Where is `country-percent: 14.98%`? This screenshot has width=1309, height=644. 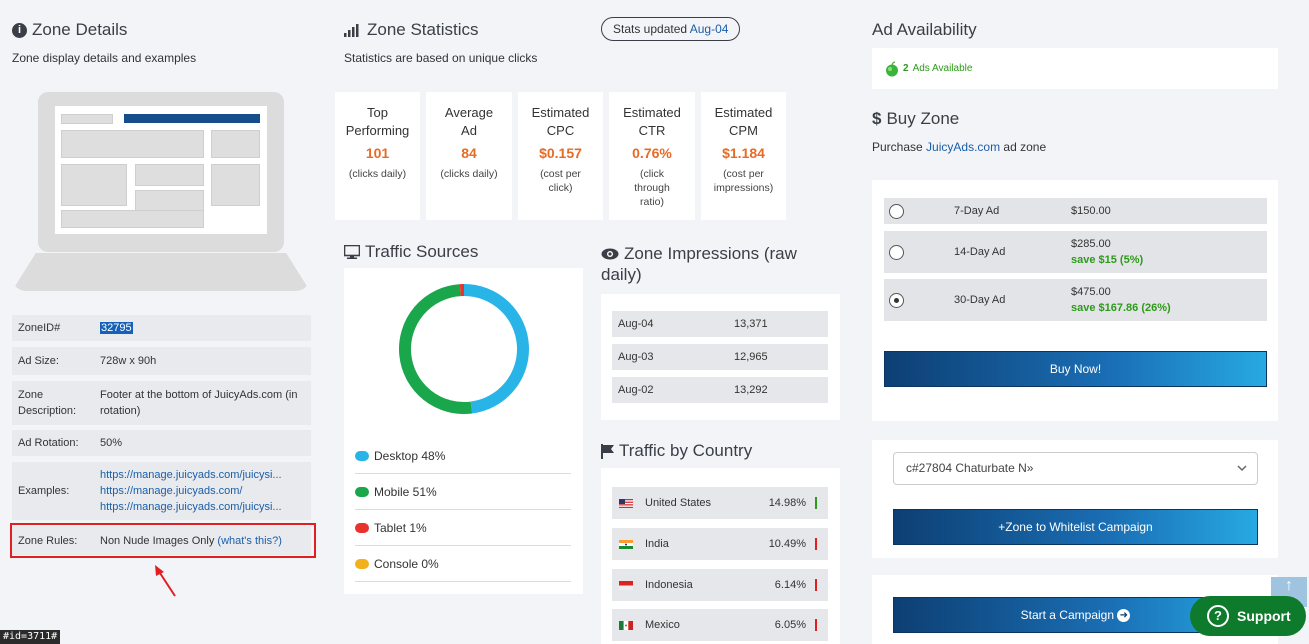
country-percent: 14.98% is located at coordinates (787, 503).